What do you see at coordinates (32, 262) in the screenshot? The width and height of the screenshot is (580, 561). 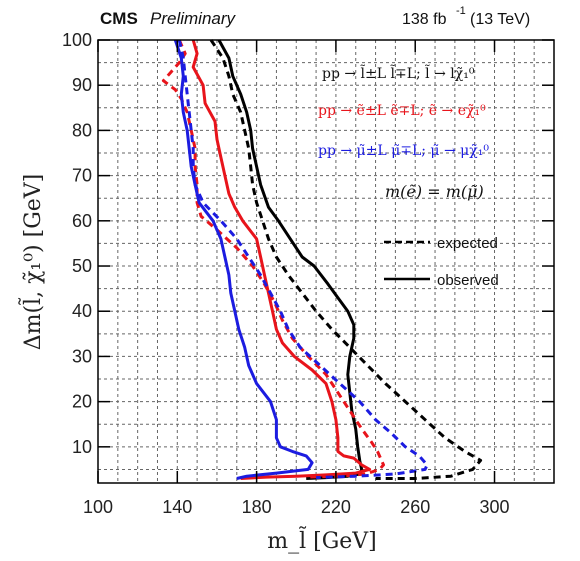 I see `y-axis-label: Δm(l̃, χ̃₁⁰) [GeV]` at bounding box center [32, 262].